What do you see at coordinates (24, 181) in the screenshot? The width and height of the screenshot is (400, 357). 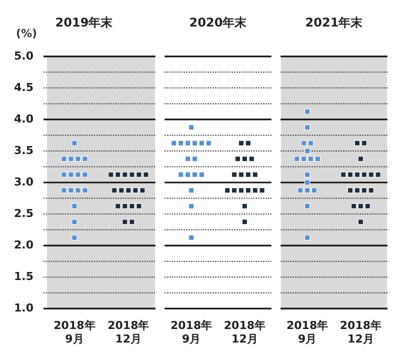 I see `y-tick-label: 3.0` at bounding box center [24, 181].